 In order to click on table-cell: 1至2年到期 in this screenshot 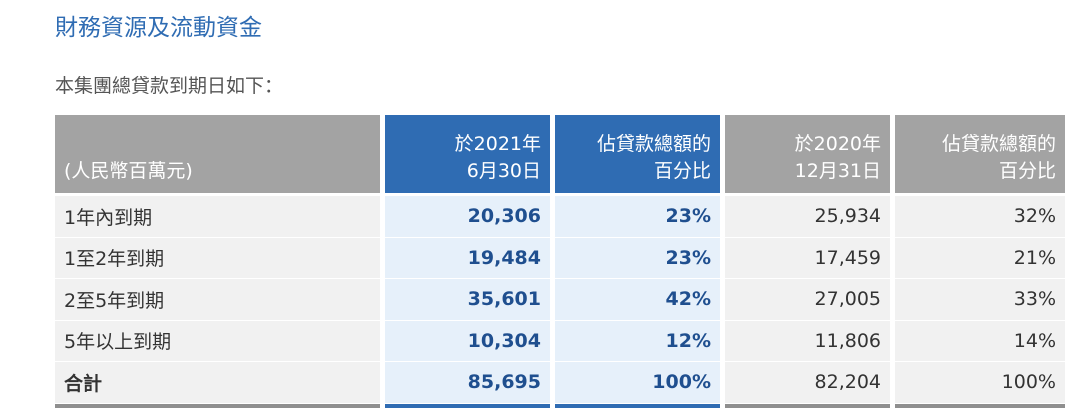, I will do `click(217, 258)`.